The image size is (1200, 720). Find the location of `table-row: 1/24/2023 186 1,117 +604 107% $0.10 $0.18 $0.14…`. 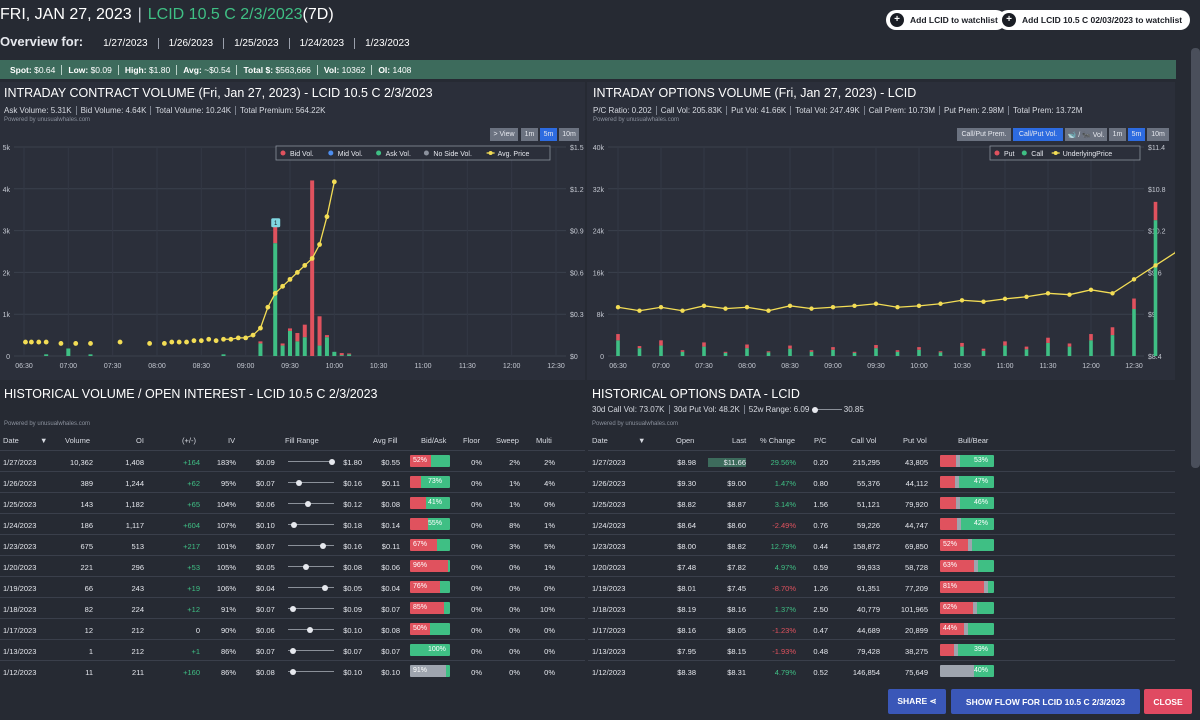

table-row: 1/24/2023 186 1,117 +604 107% $0.10 $0.18 $0.14… is located at coordinates (292, 523).